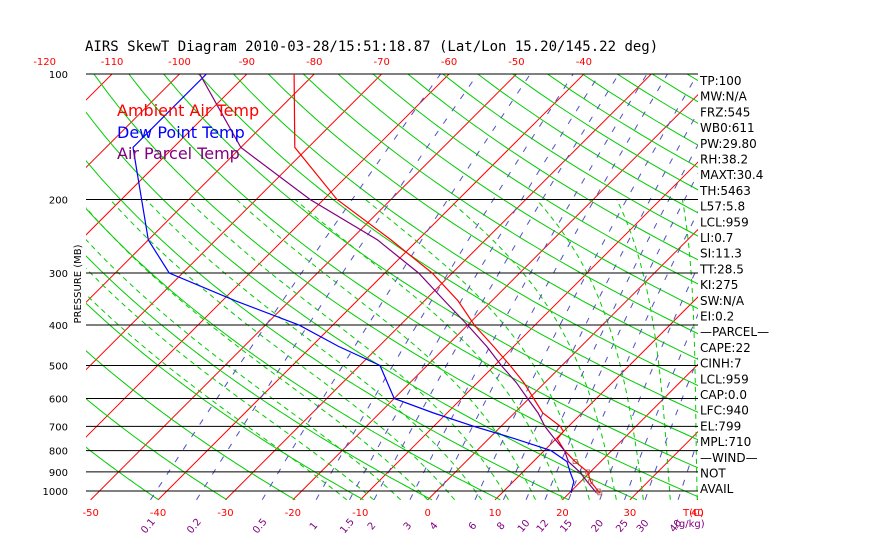  I want to click on index-item: MW:N/A, so click(724, 97).